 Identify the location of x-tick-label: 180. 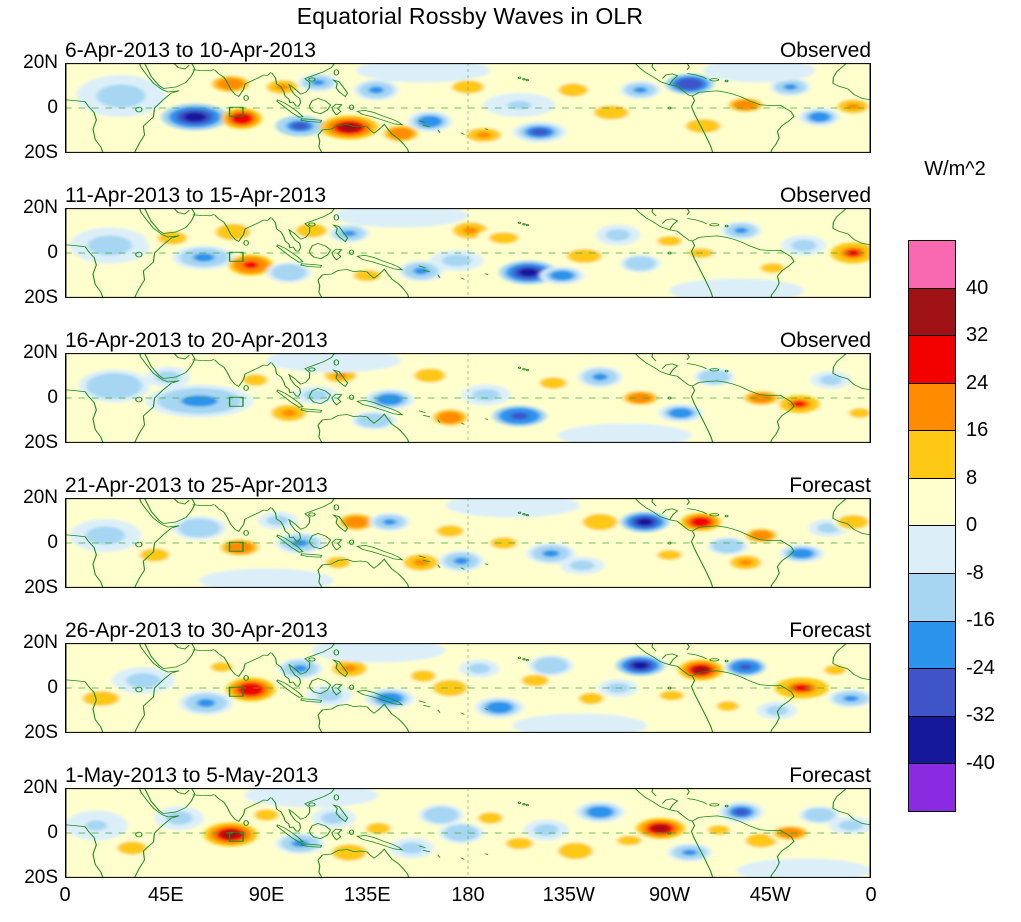
(468, 895).